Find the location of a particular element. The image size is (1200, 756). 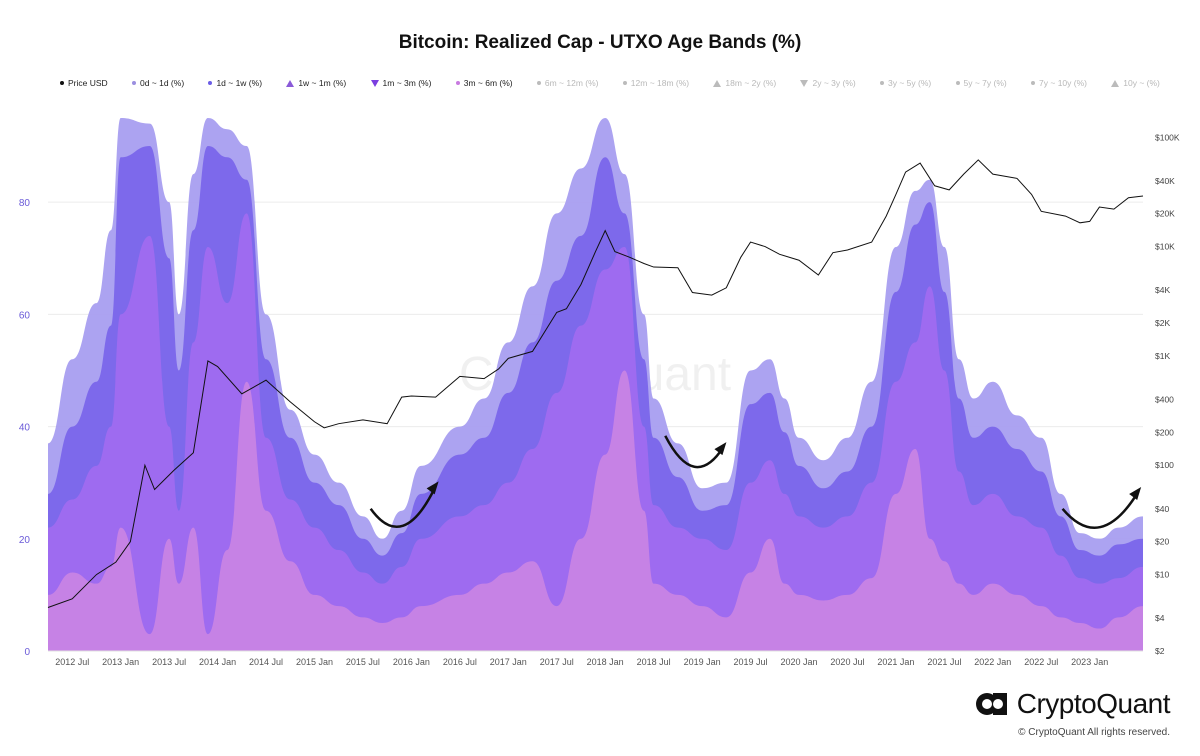

x-tick-label: 2012 Jul is located at coordinates (72, 662).